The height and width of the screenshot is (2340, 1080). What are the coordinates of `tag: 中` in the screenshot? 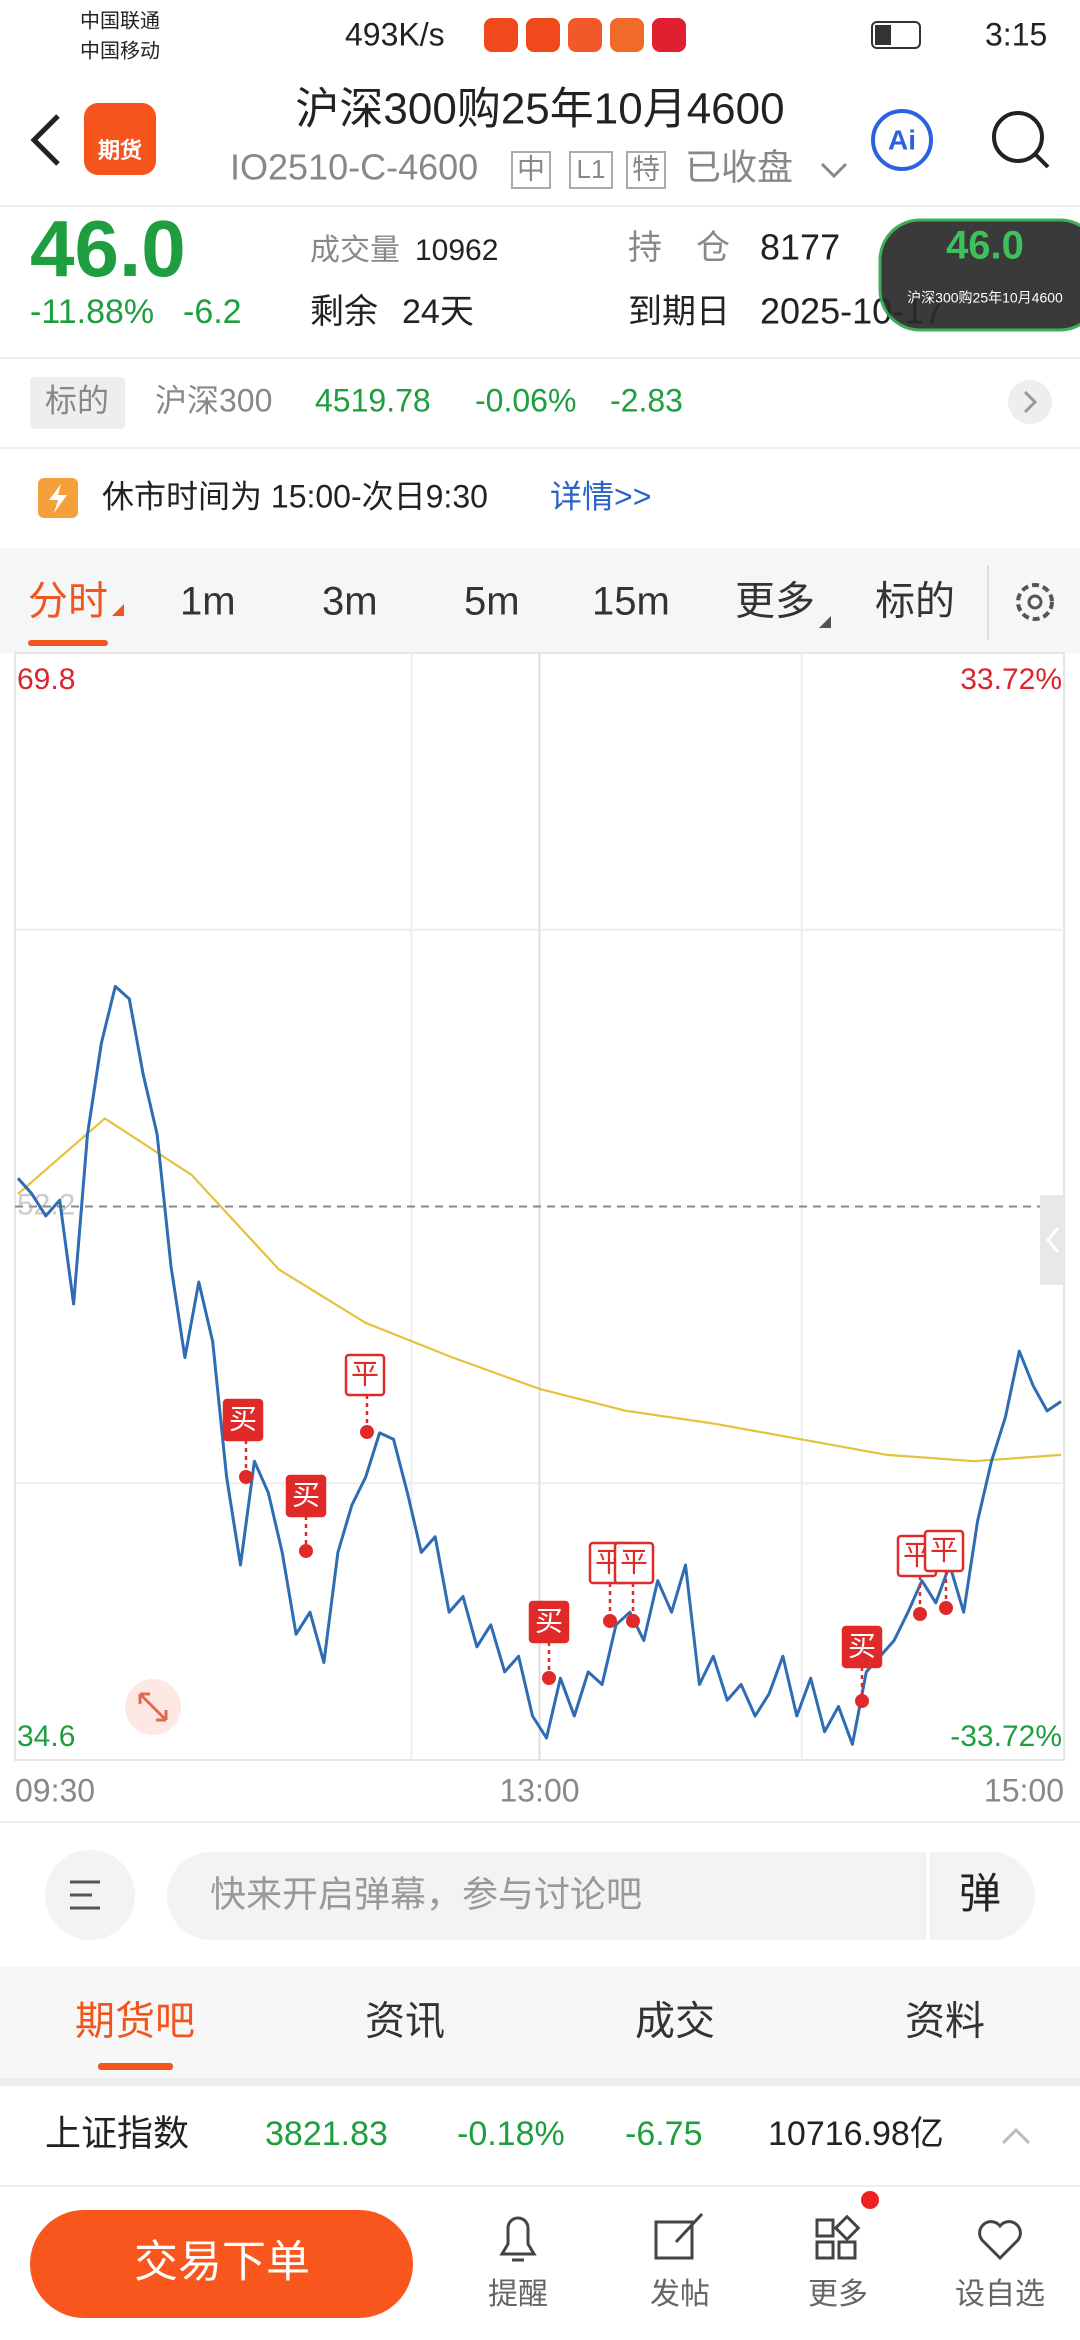 It's located at (531, 168).